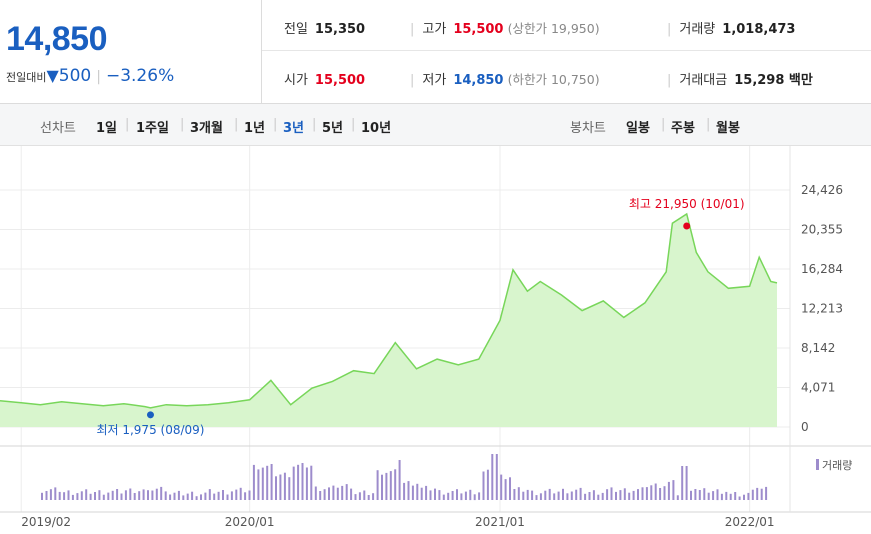 Image resolution: width=871 pixels, height=534 pixels. What do you see at coordinates (759, 29) in the screenshot?
I see `stat-value: 1,018,473` at bounding box center [759, 29].